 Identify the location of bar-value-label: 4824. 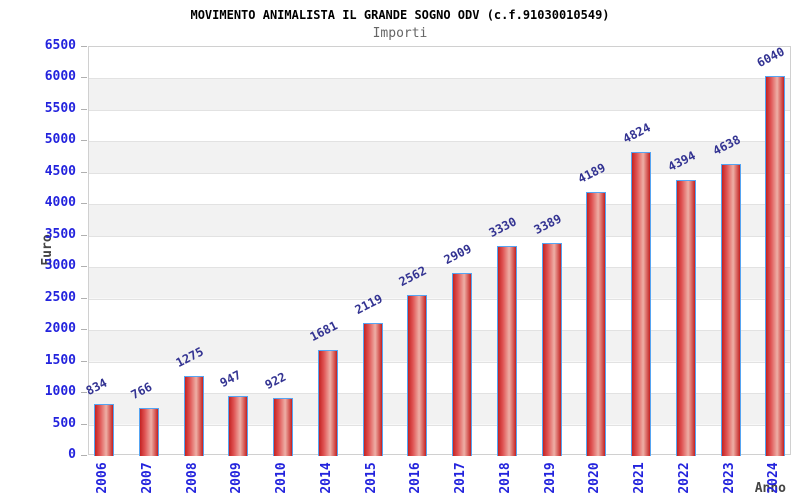
(636, 133).